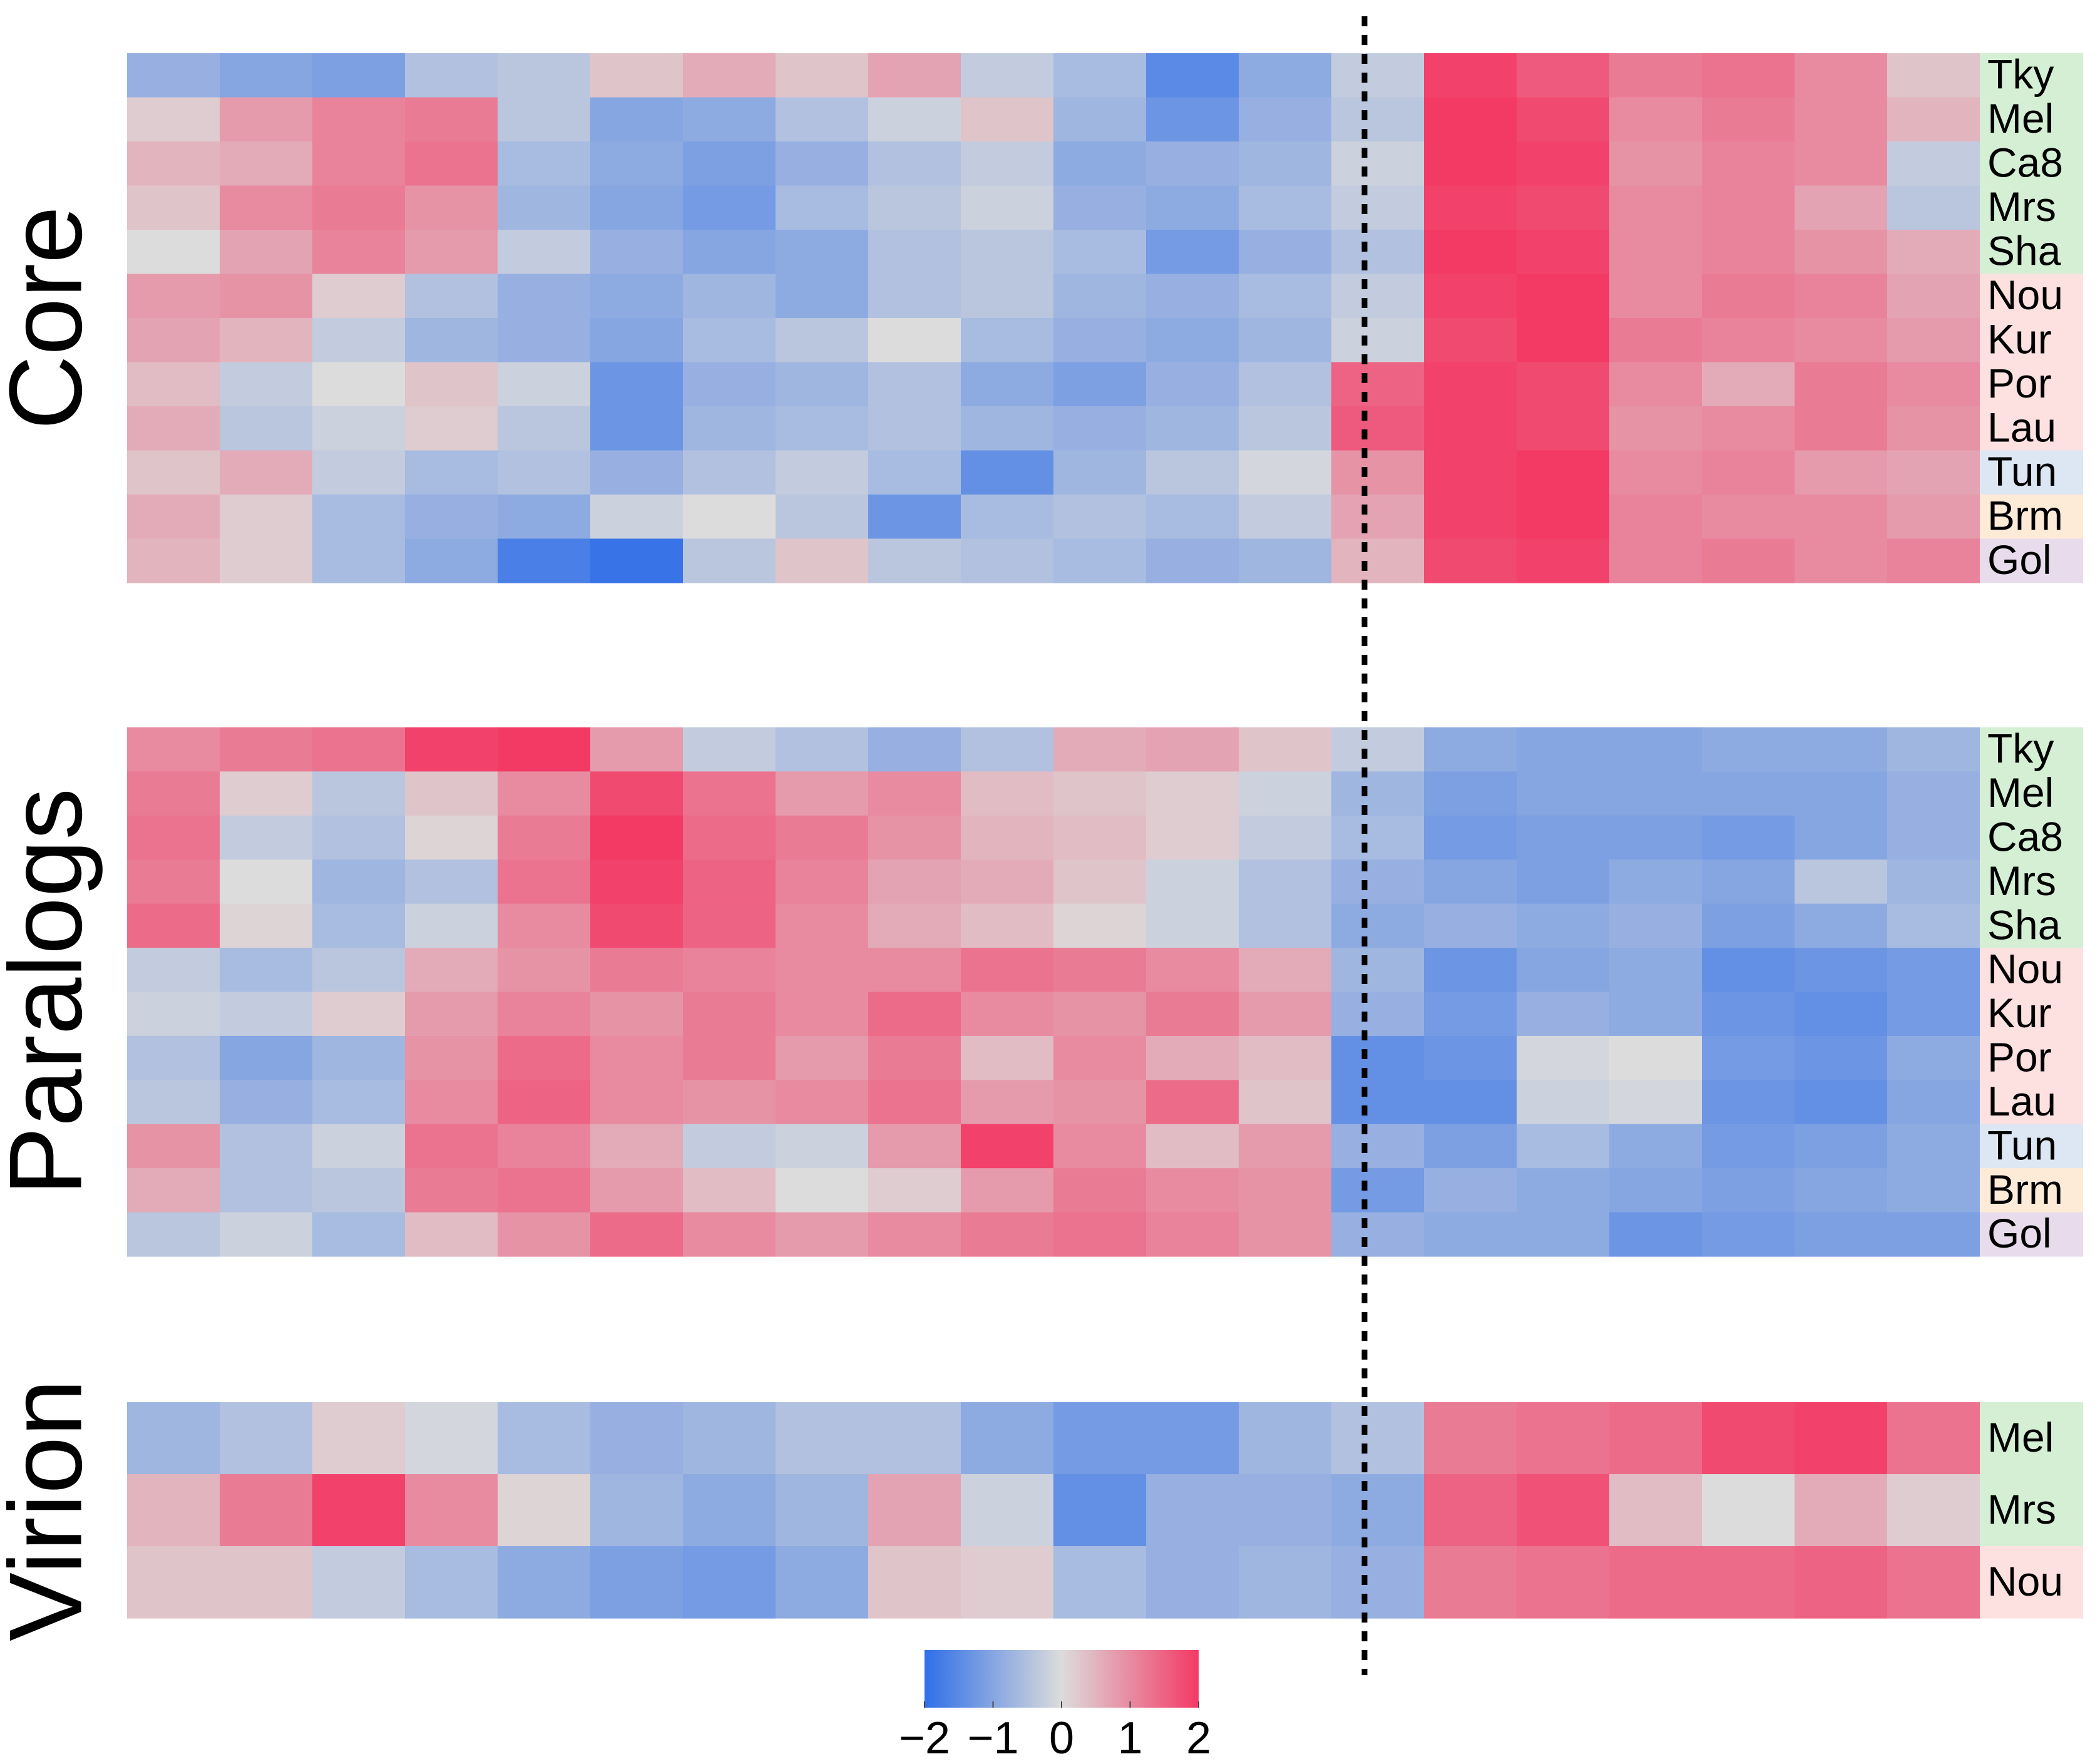  I want to click on row-label: Kur, so click(2019, 339).